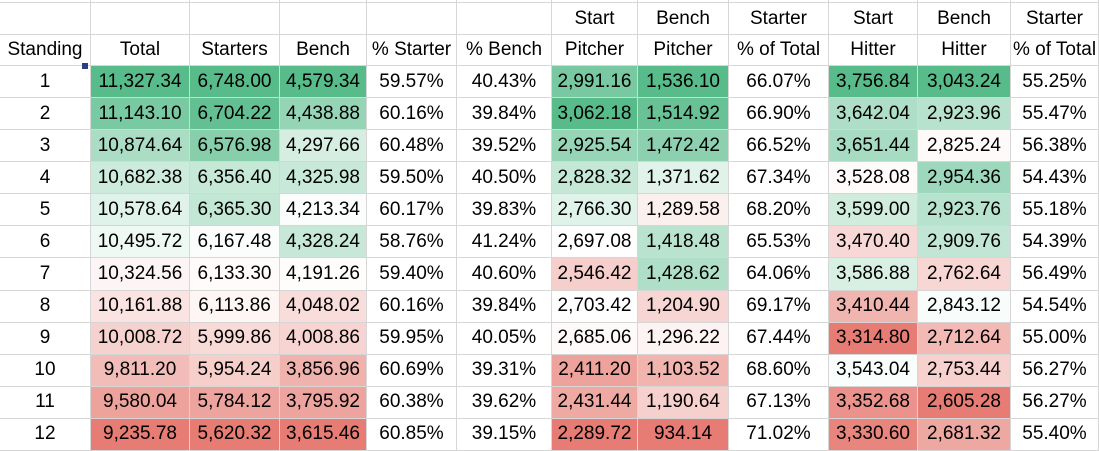 The image size is (1099, 451). I want to click on cell-bench-hitter: 2,762.64, so click(964, 274).